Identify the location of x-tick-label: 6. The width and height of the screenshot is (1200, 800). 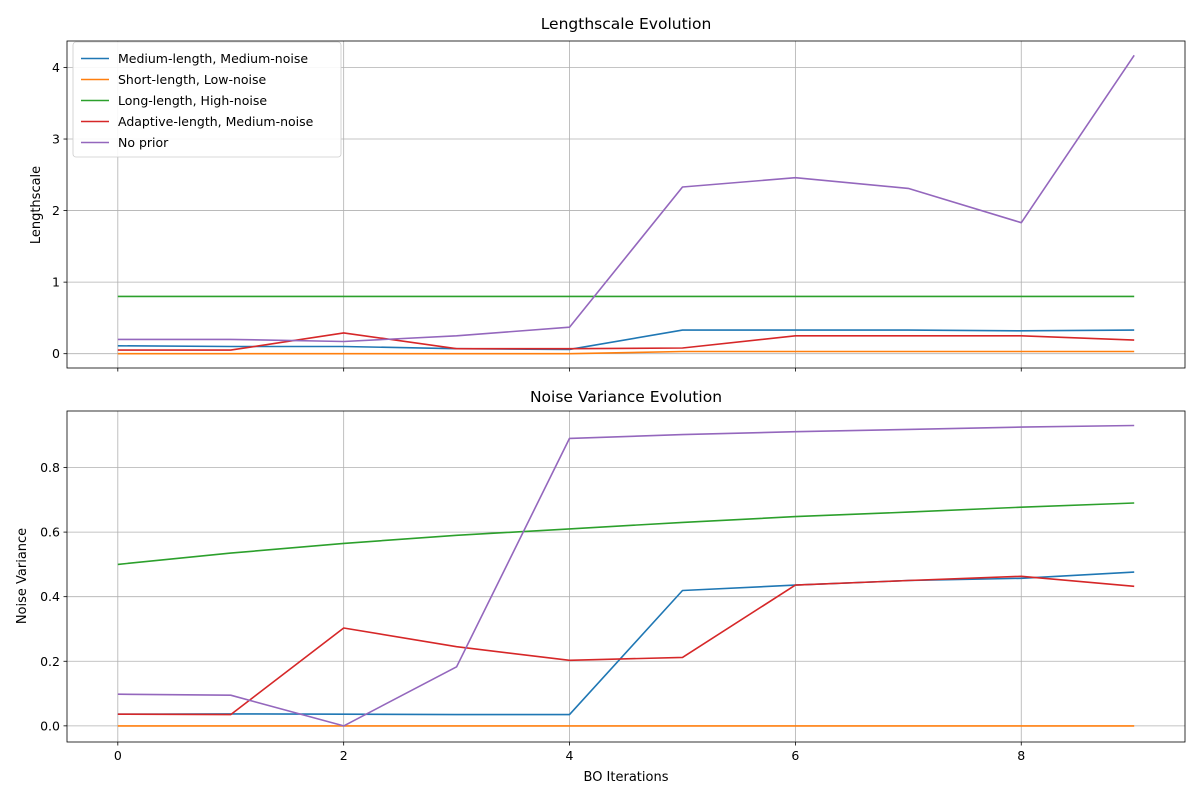
(795, 755).